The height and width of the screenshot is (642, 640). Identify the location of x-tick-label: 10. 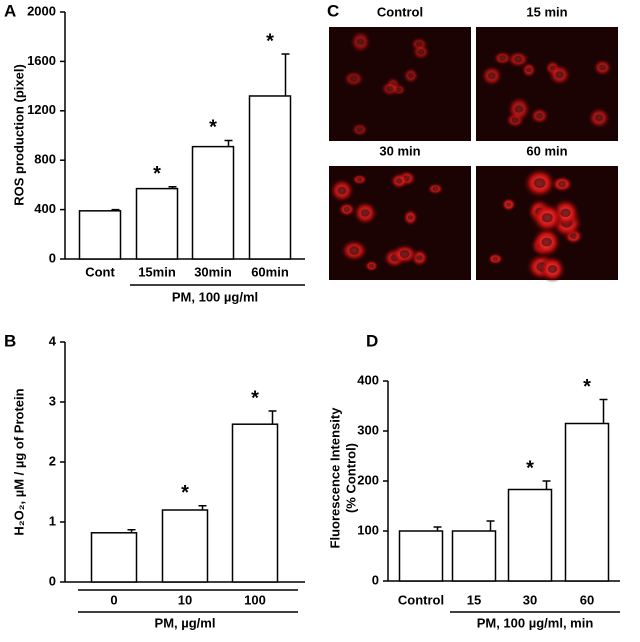
(185, 599).